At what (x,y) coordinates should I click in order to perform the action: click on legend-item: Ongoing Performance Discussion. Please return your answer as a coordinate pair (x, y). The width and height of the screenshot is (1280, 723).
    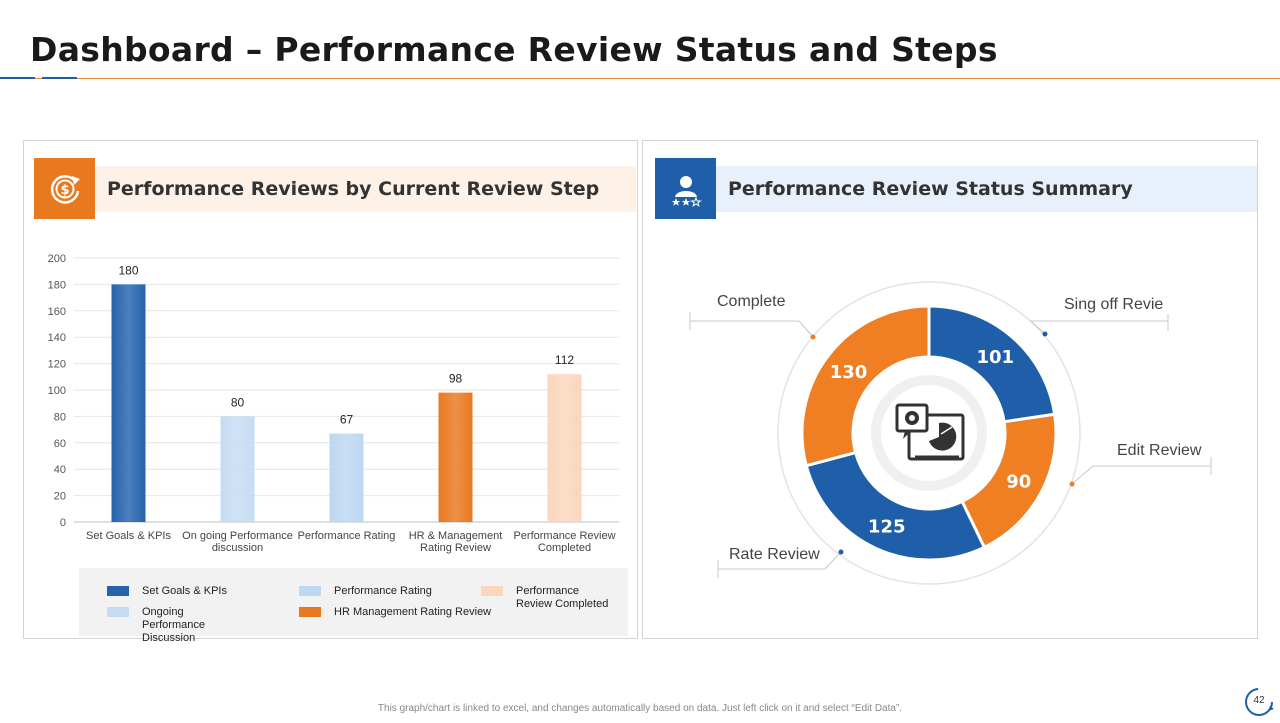
    Looking at the image, I should click on (177, 625).